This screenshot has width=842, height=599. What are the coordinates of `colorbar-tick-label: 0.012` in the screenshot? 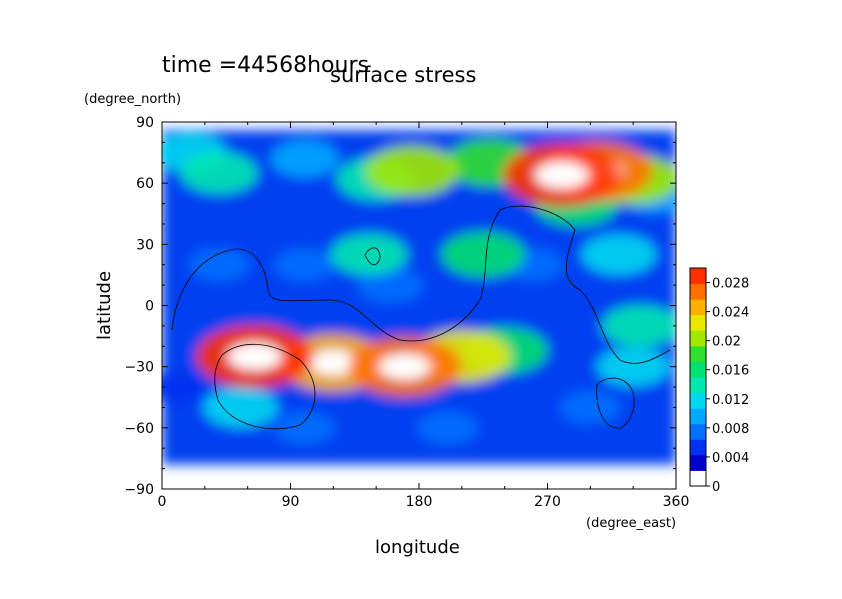 It's located at (730, 400).